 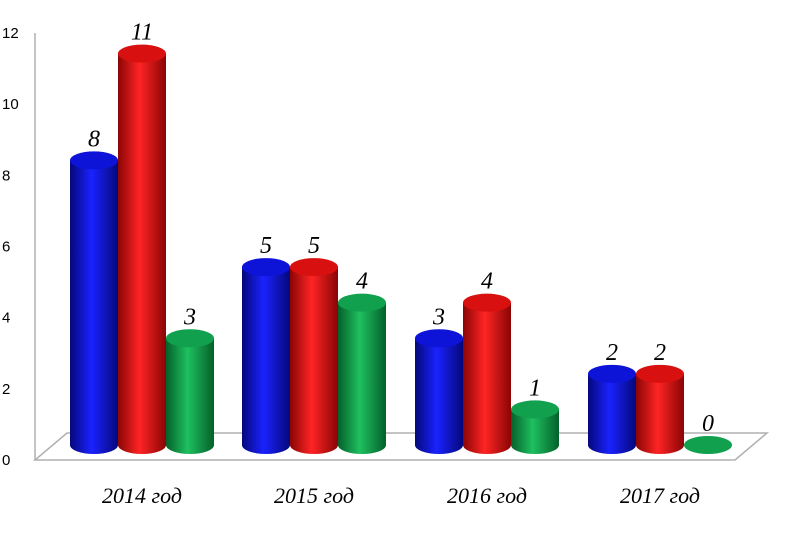 I want to click on x-tick-label: 2014 год, so click(x=142, y=495).